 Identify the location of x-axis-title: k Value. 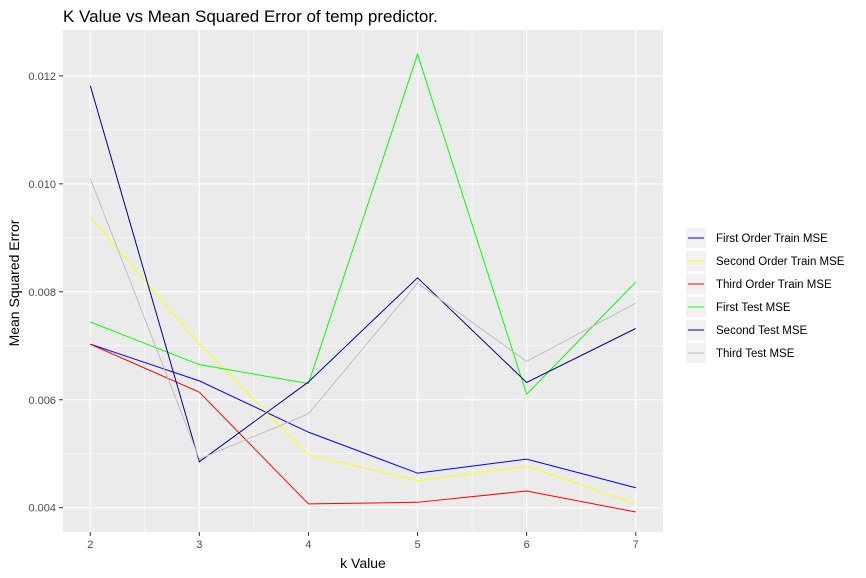
(363, 563).